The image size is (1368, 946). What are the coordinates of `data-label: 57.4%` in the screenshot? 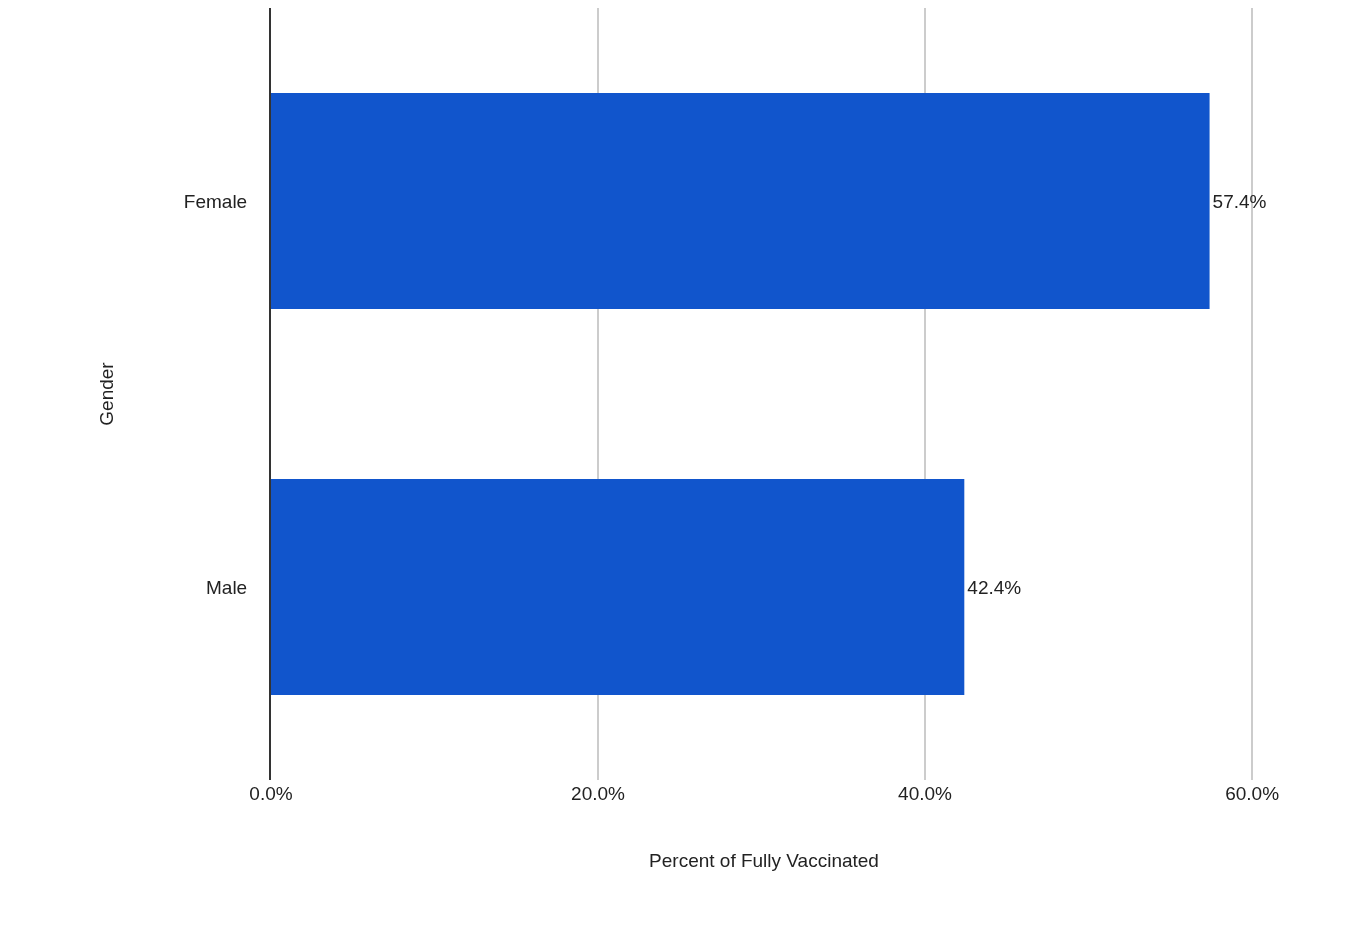 It's located at (1239, 201).